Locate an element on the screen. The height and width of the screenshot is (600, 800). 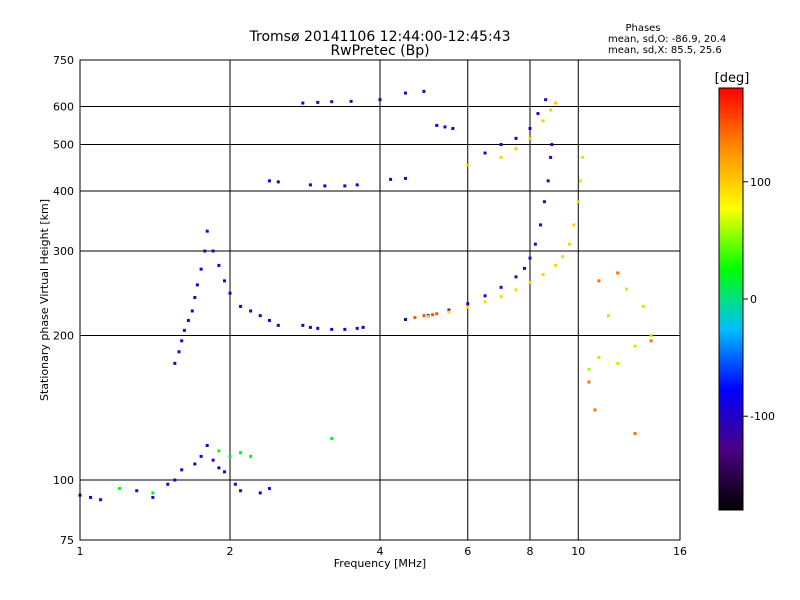
y-tick-label: 750 is located at coordinates (63, 60).